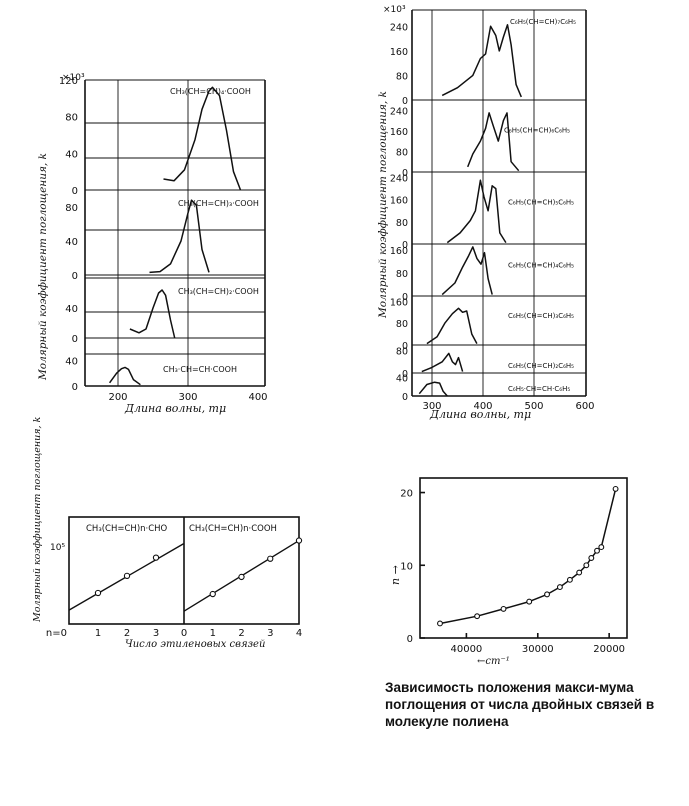  I want to click on figC-xtick: 4, so click(299, 633).